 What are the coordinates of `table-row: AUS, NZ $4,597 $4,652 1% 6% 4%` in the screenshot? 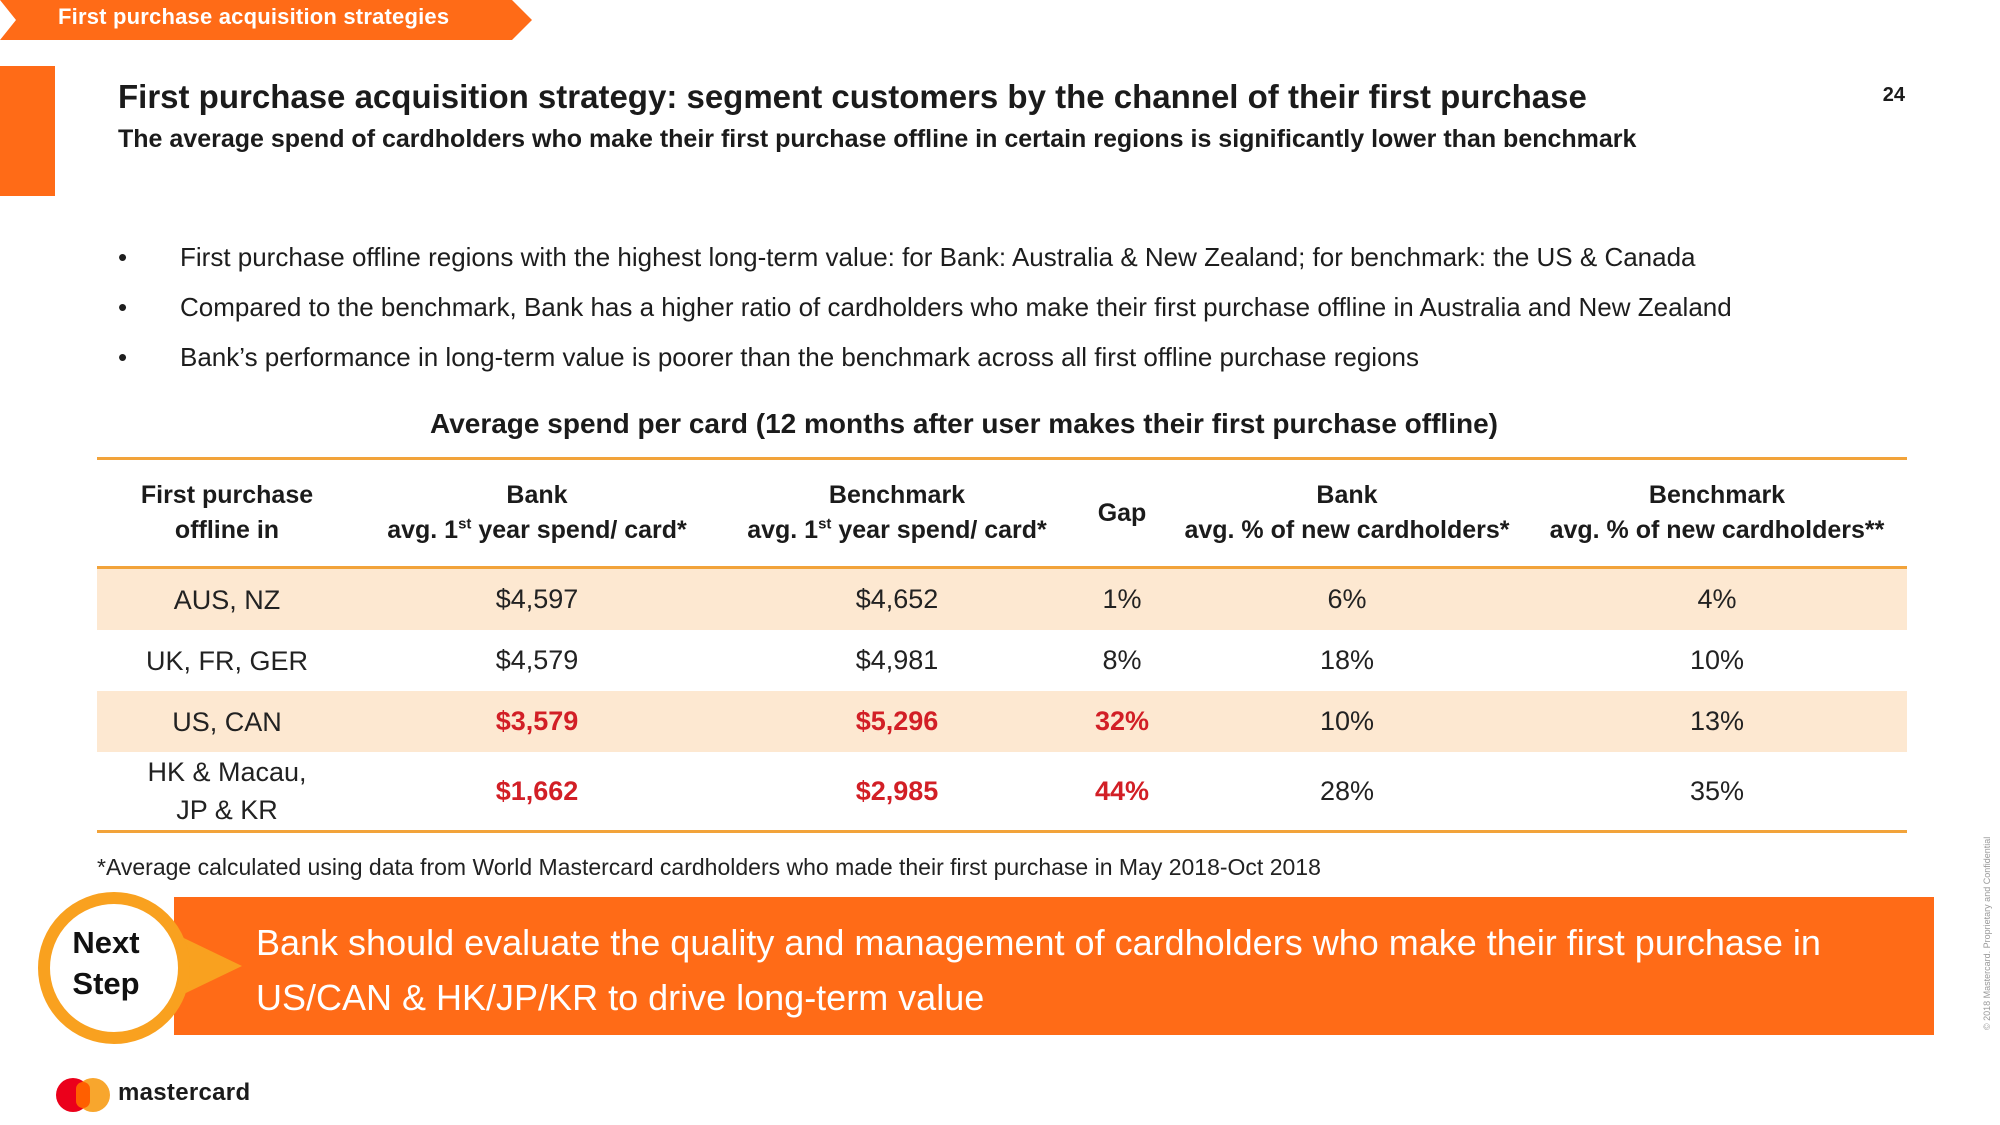 It's located at (1002, 599).